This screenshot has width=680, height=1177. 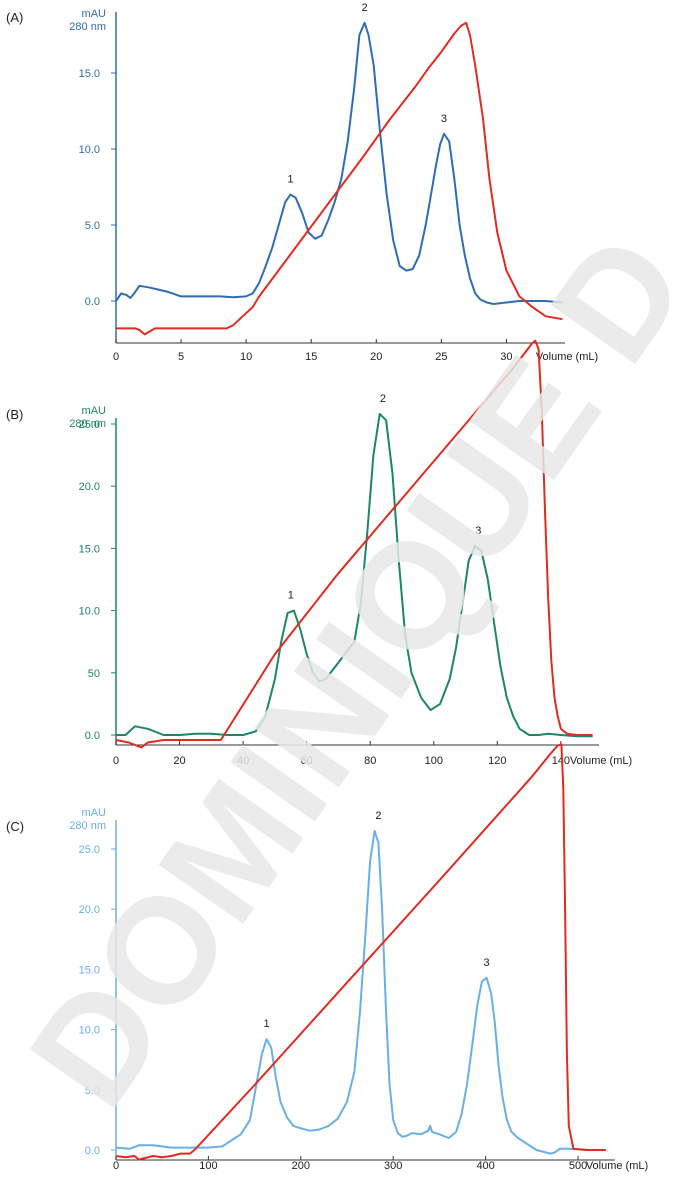 What do you see at coordinates (94, 674) in the screenshot?
I see `y-tick-label: 50` at bounding box center [94, 674].